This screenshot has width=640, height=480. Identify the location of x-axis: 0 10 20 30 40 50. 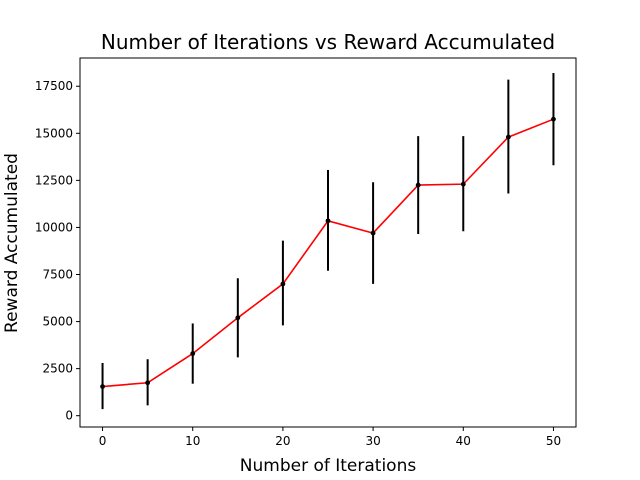
(330, 437).